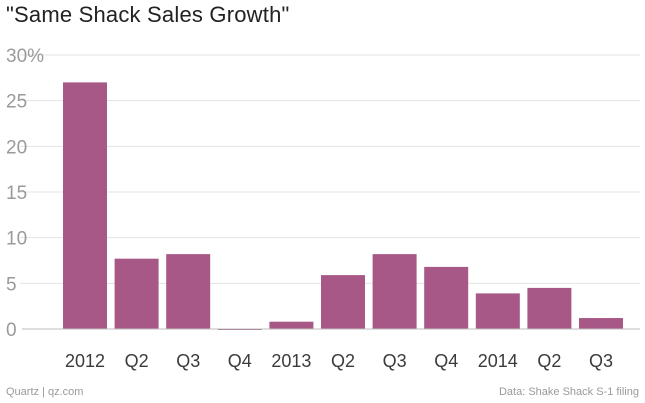  I want to click on x-tick-label: 2012, so click(85, 361).